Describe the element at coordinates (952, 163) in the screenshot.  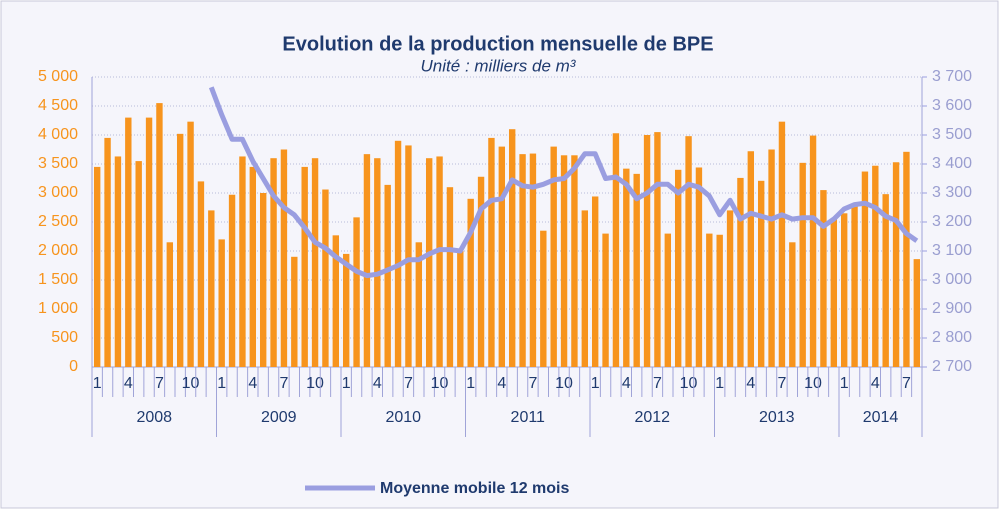
I see `y2-tick-label: 3 400` at that location.